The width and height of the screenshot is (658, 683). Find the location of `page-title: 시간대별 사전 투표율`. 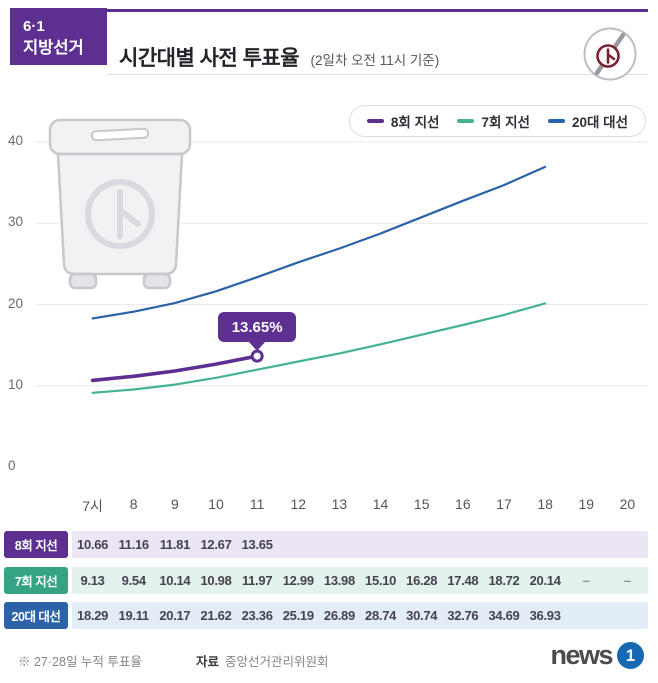

page-title: 시간대별 사전 투표율 is located at coordinates (209, 58).